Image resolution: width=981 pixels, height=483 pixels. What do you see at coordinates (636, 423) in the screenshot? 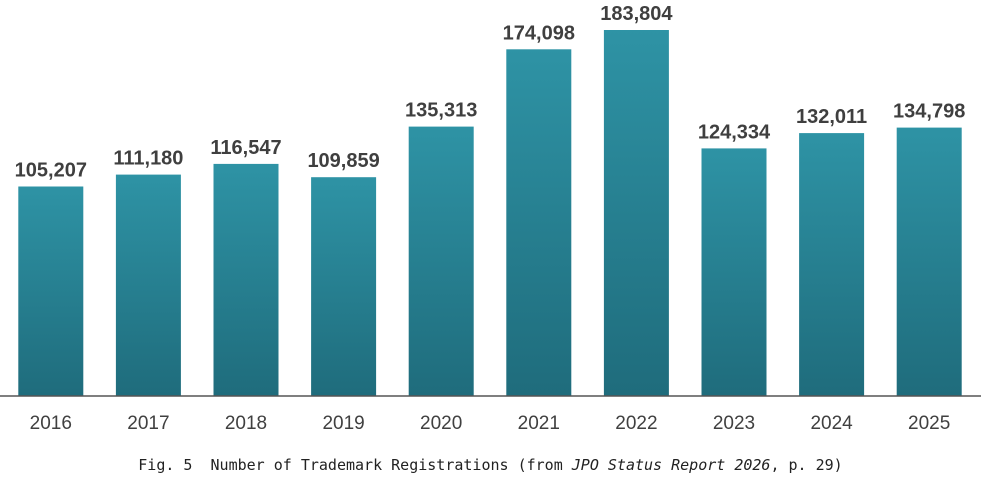
I see `x-tick-label-2022: 2022` at bounding box center [636, 423].